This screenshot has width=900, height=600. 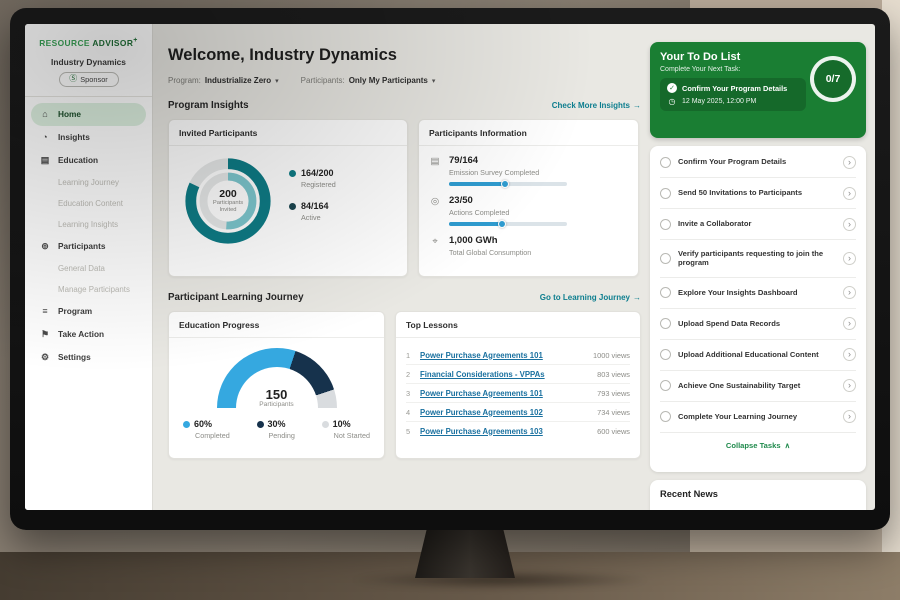 What do you see at coordinates (312, 178) in the screenshot?
I see `legend-registered: 164/200 Registered` at bounding box center [312, 178].